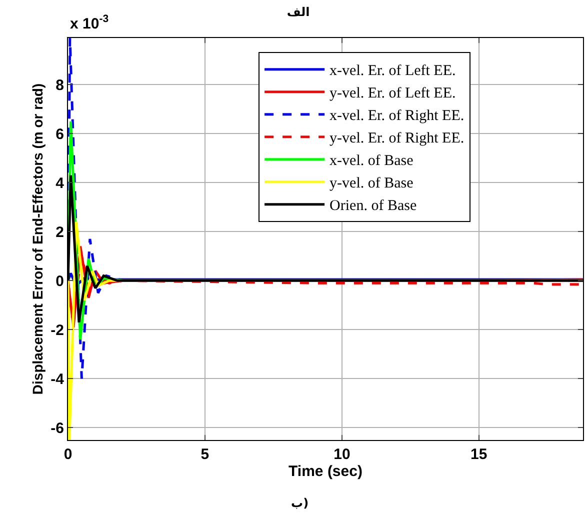  Describe the element at coordinates (37, 239) in the screenshot. I see `y-axis-title: Displacement Error of End-Effectors (m or rad)` at that location.